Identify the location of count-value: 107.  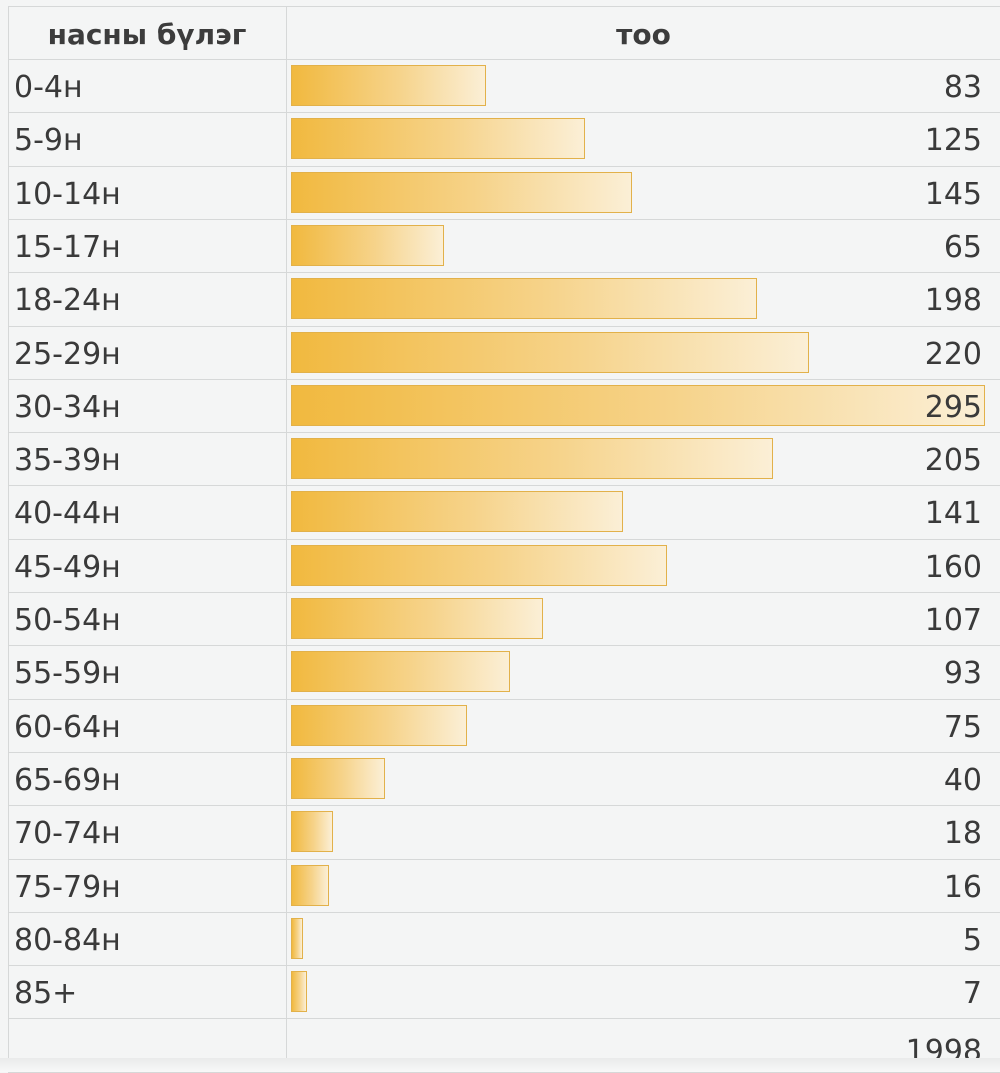
(953, 620).